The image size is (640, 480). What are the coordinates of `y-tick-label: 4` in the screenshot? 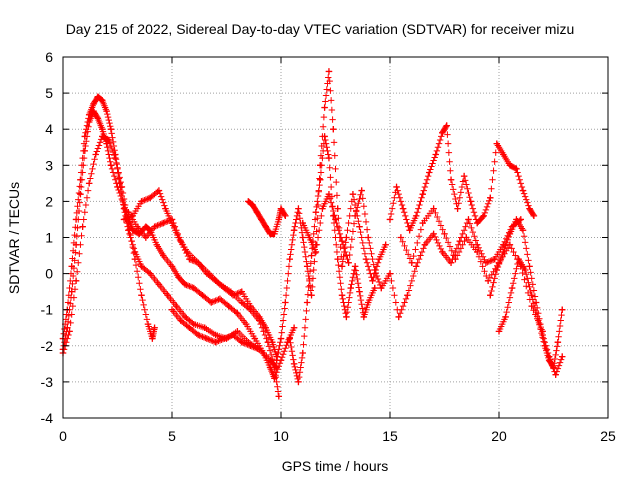 It's located at (49, 129).